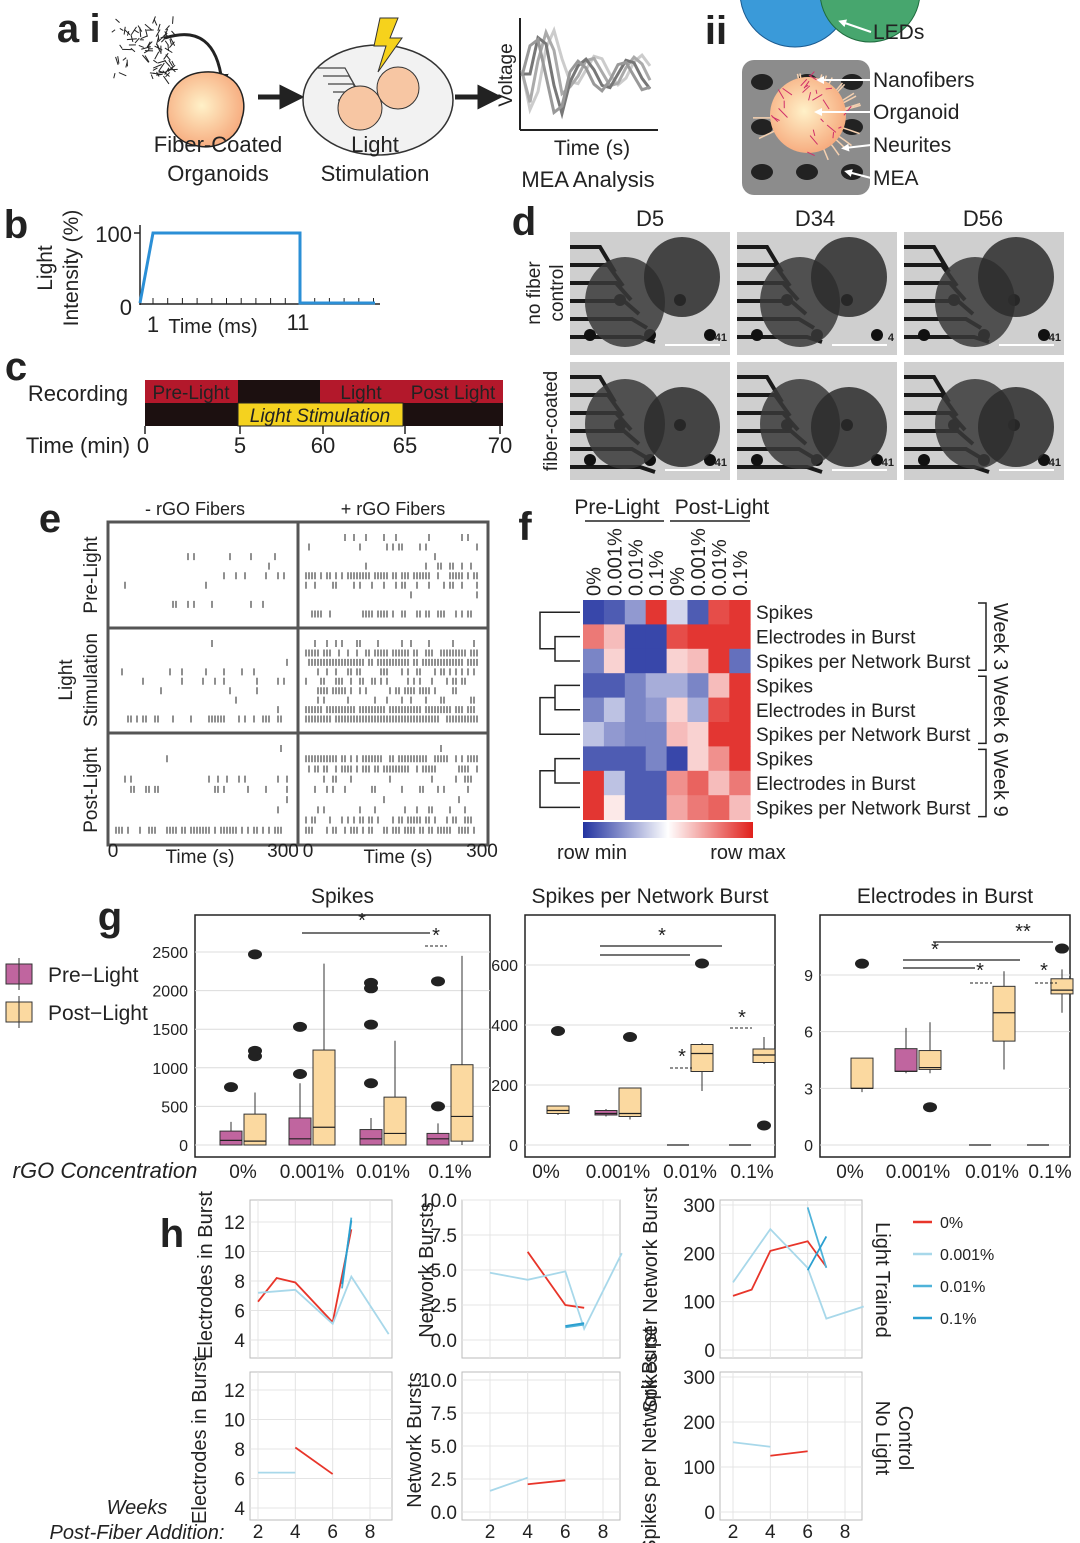 The height and width of the screenshot is (1543, 1080). Describe the element at coordinates (657, 573) in the screenshot. I see `label: 0.1%` at that location.